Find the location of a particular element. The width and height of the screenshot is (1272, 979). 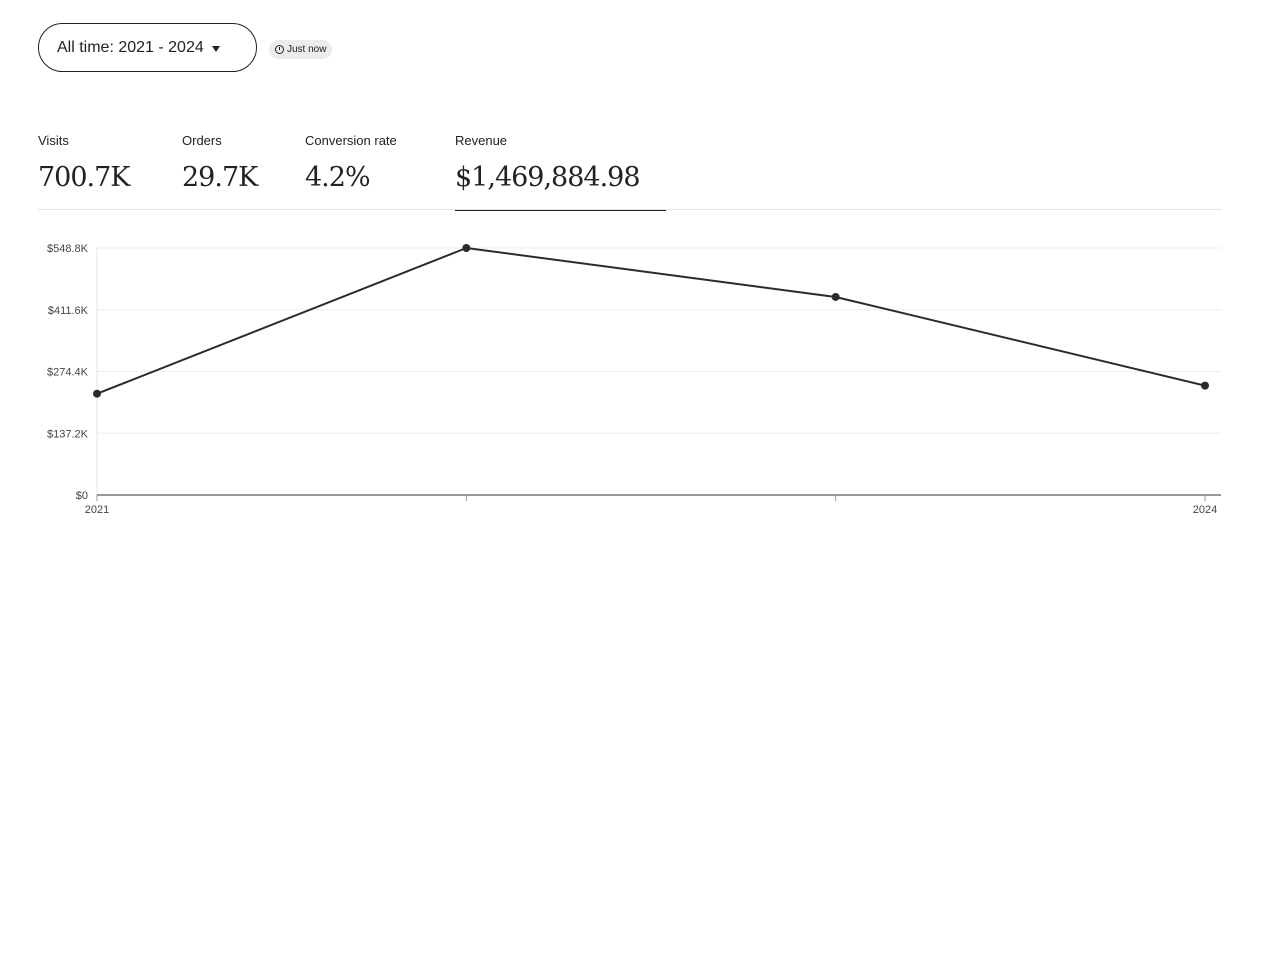

metric-visits: Visits 700.7K is located at coordinates (84, 162).